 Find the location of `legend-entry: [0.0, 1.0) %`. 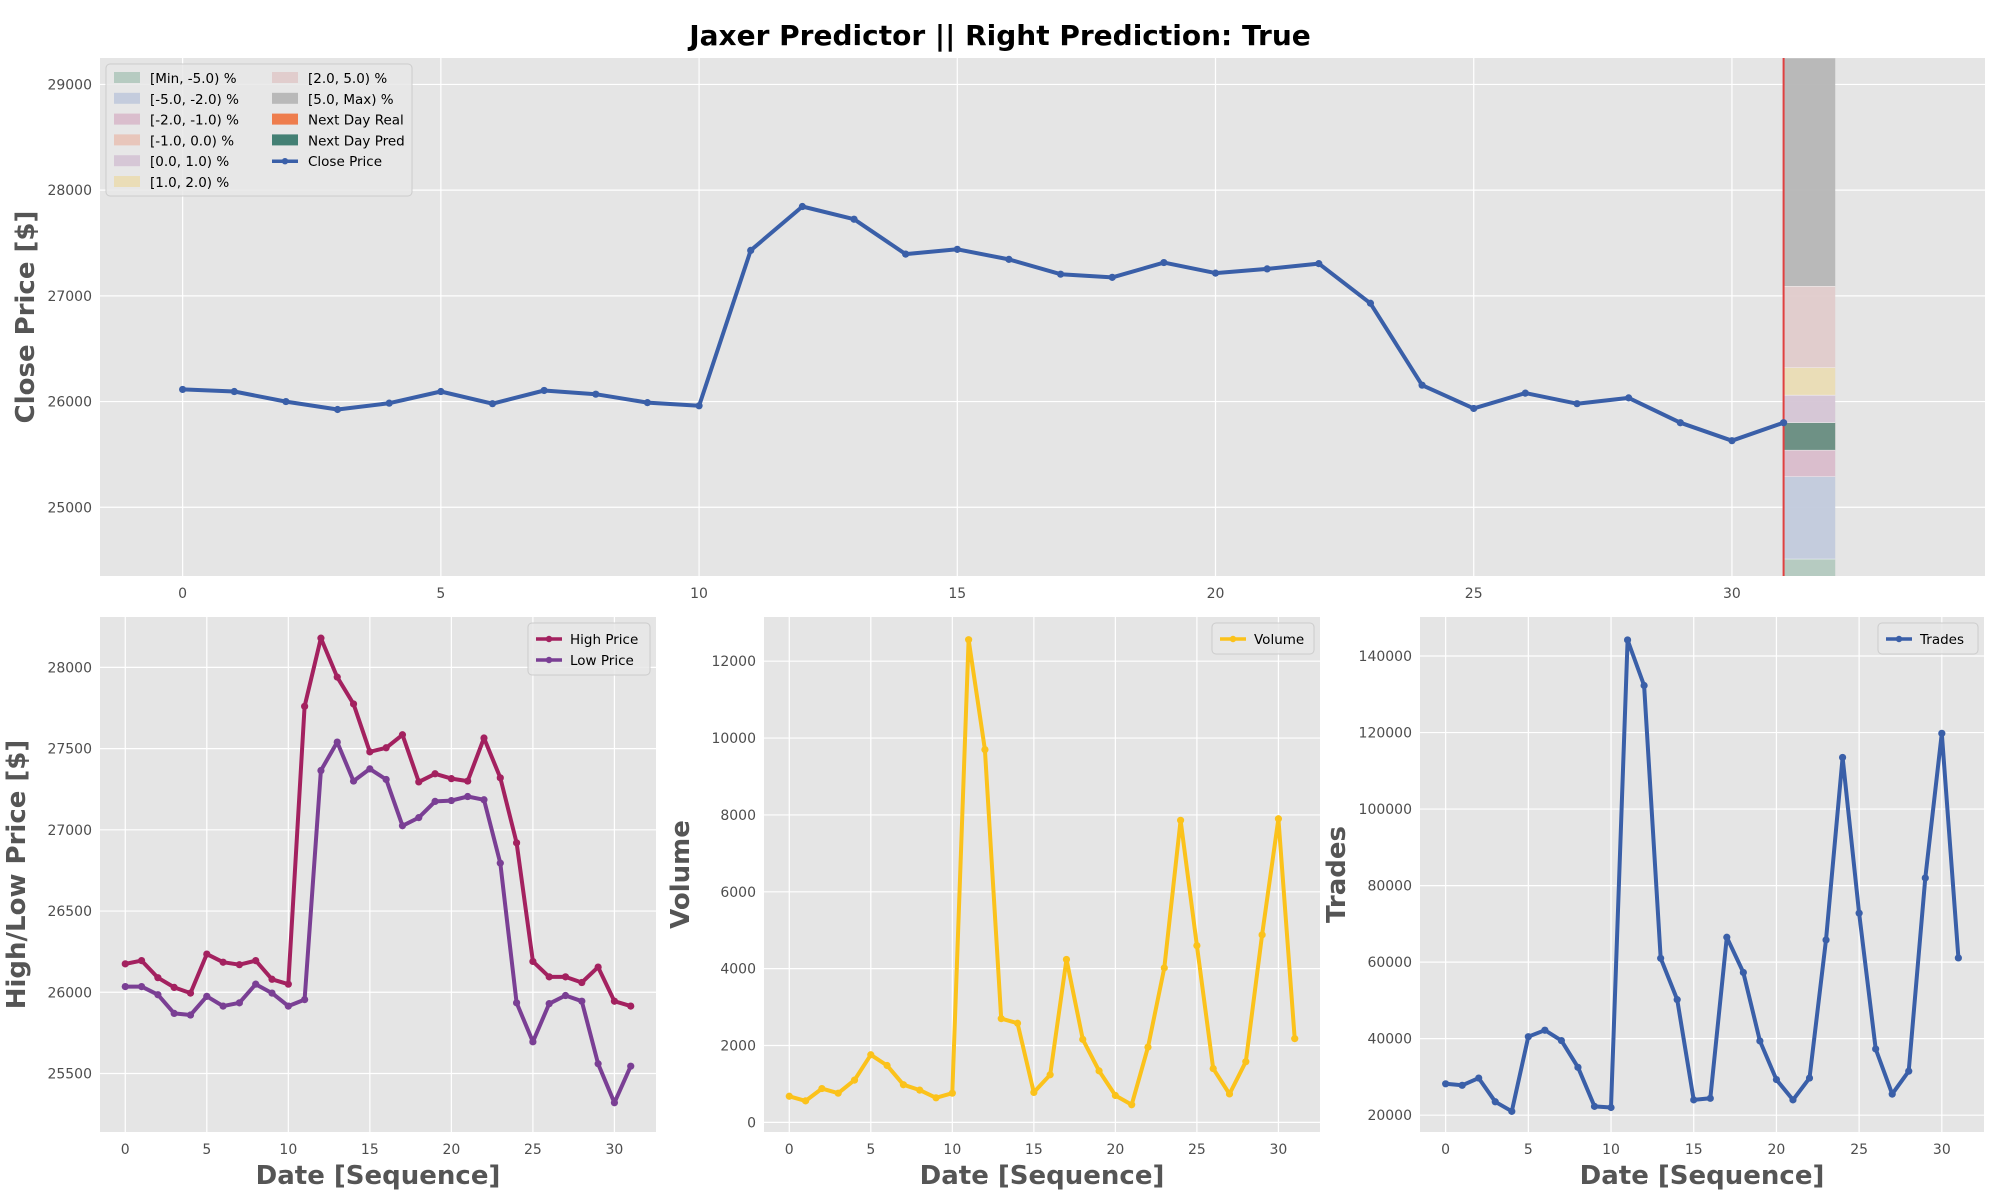

legend-entry: [0.0, 1.0) % is located at coordinates (189, 162).